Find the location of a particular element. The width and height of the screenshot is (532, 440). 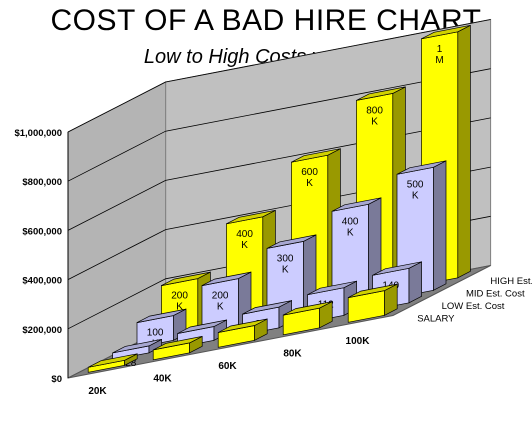

data-label: 600 K is located at coordinates (309, 178).